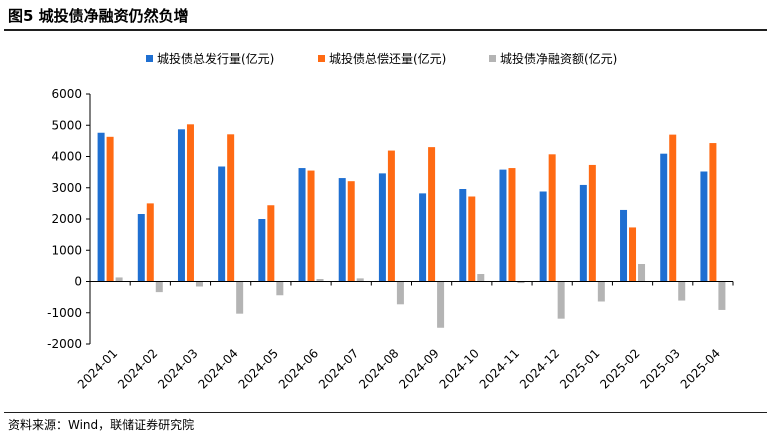 This screenshot has width=771, height=438. Describe the element at coordinates (119, 279) in the screenshot. I see `bar-2024-01-s2` at that location.